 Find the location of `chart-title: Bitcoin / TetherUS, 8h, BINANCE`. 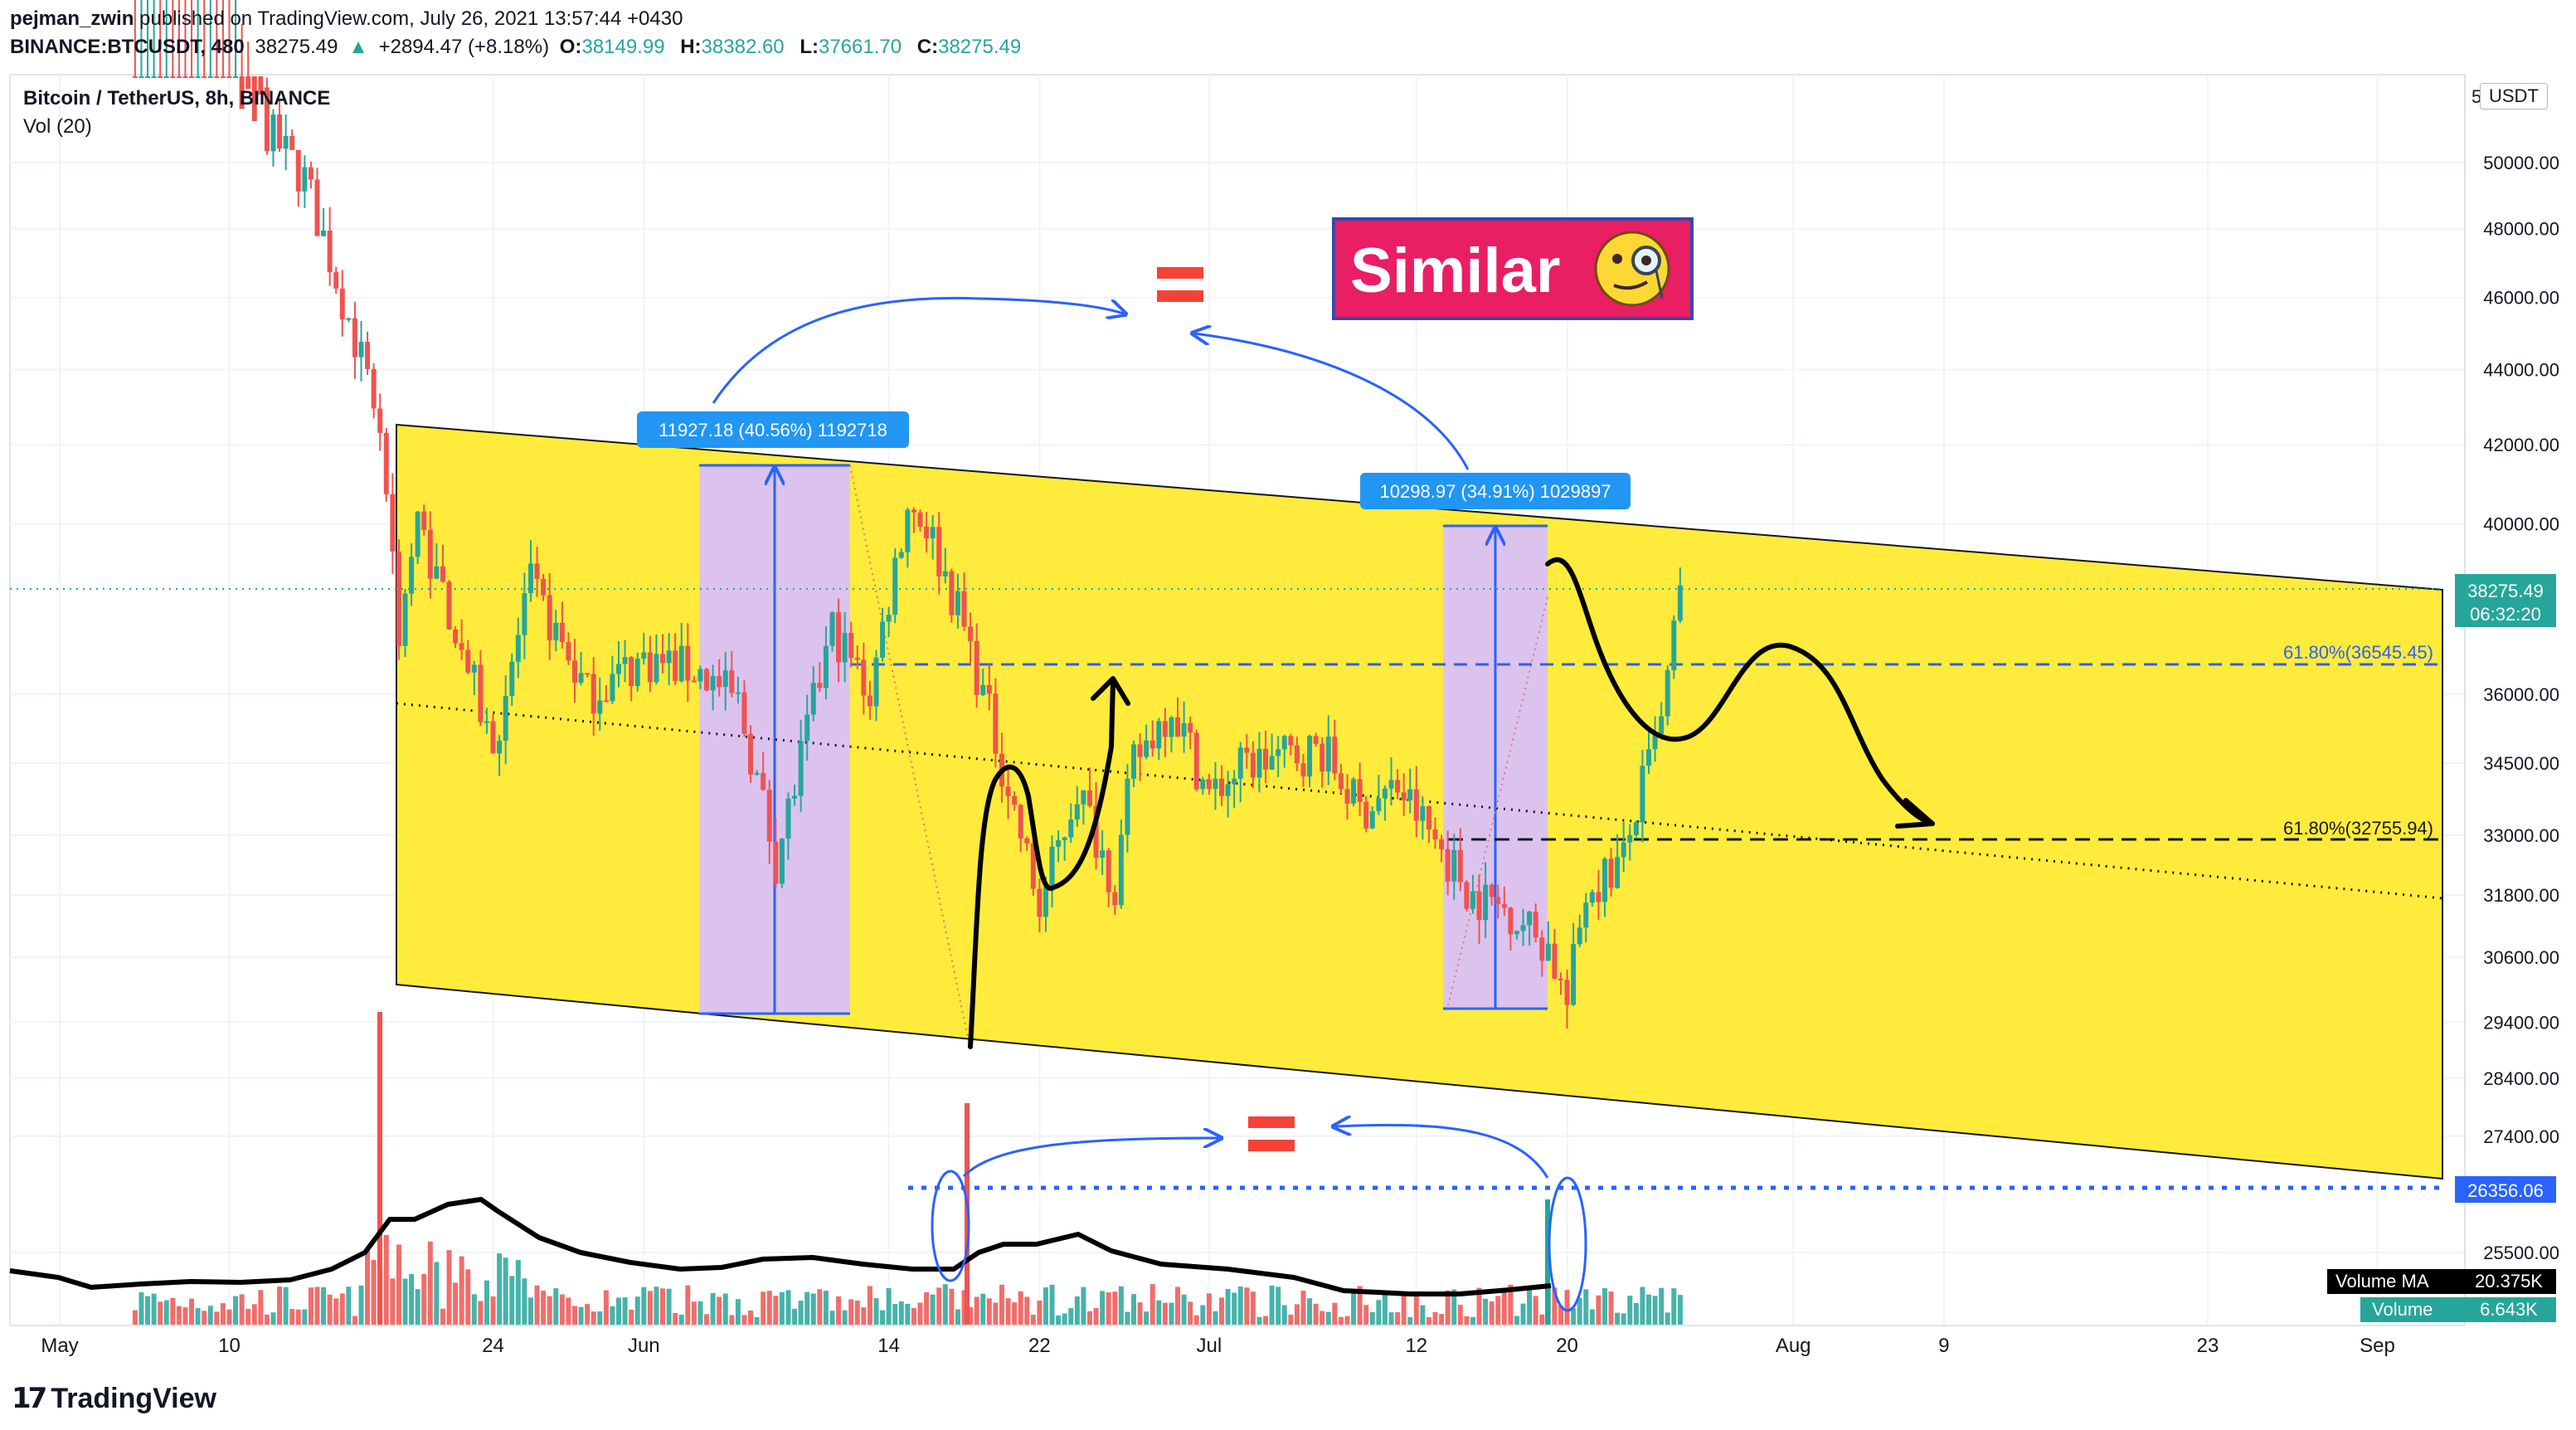

chart-title: Bitcoin / TetherUS, 8h, BINANCE is located at coordinates (177, 98).